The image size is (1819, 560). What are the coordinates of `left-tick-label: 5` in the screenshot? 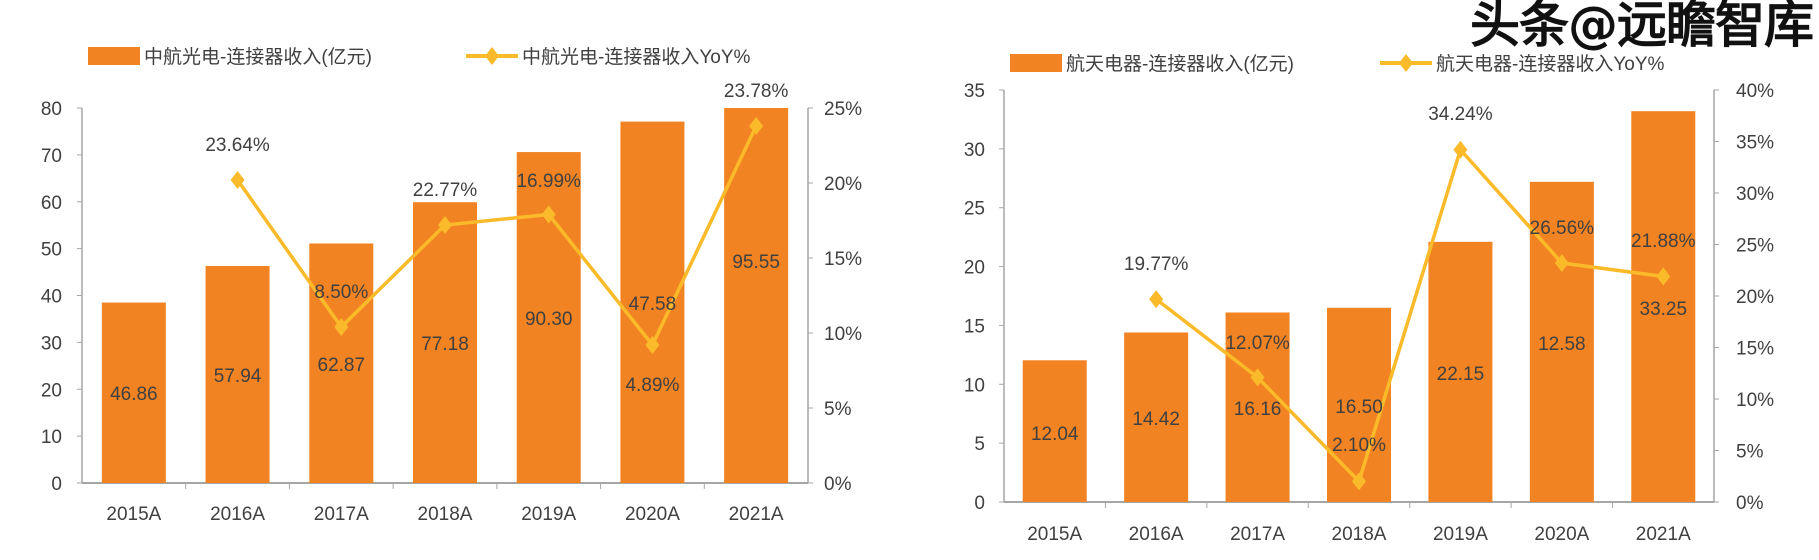 It's located at (979, 444).